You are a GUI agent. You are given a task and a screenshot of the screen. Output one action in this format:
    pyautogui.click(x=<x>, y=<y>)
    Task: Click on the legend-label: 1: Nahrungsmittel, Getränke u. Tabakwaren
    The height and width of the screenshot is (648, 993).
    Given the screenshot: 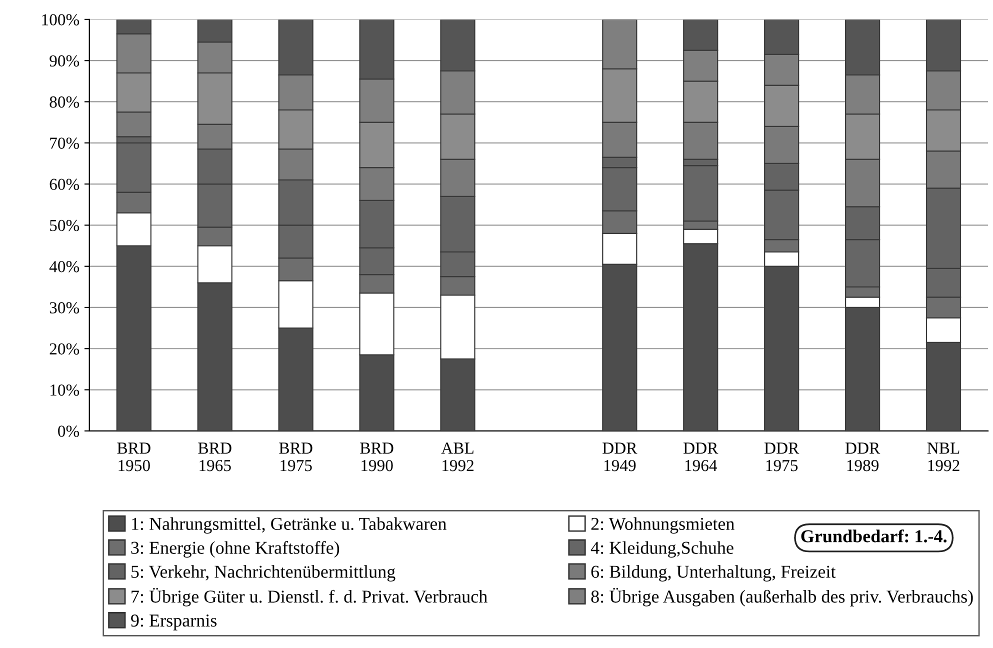 What is the action you would take?
    pyautogui.click(x=289, y=525)
    